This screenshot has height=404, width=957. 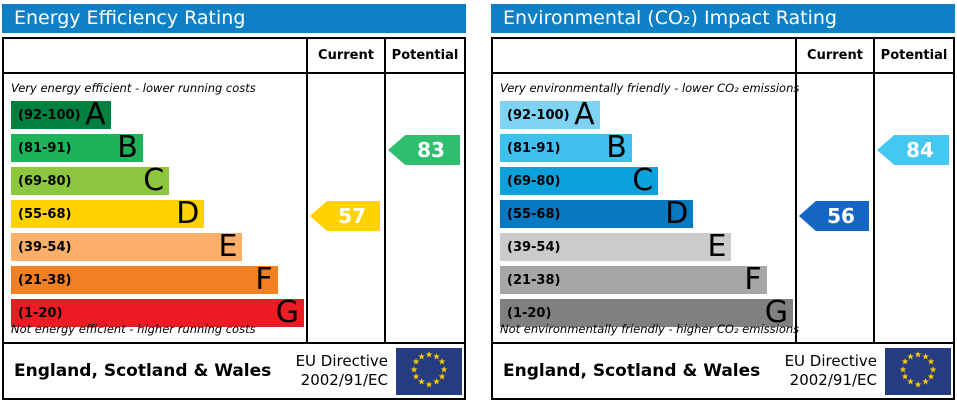 I want to click on band-letter-label: F, so click(x=264, y=279).